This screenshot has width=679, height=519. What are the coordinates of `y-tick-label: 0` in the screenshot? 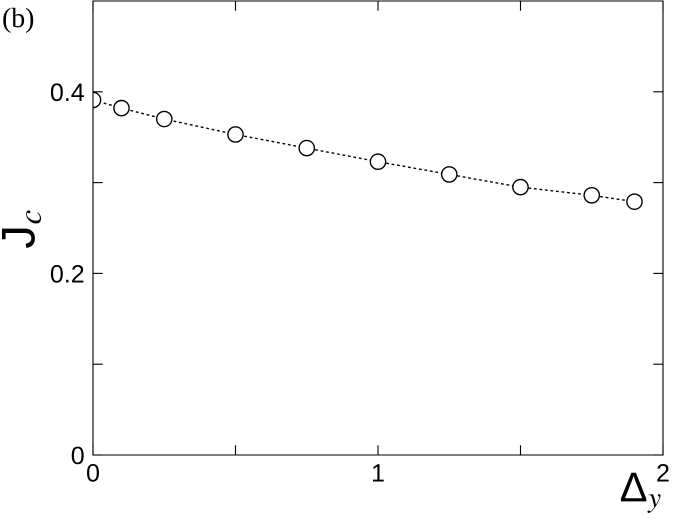 It's located at (78, 455).